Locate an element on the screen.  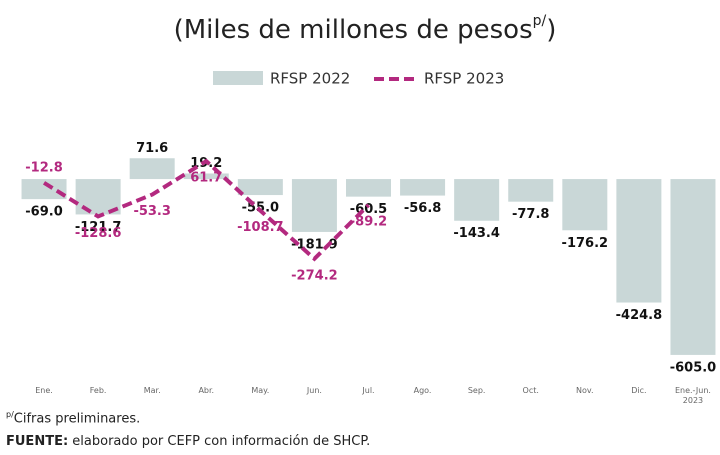
data-label: -274.2 is located at coordinates (314, 275).